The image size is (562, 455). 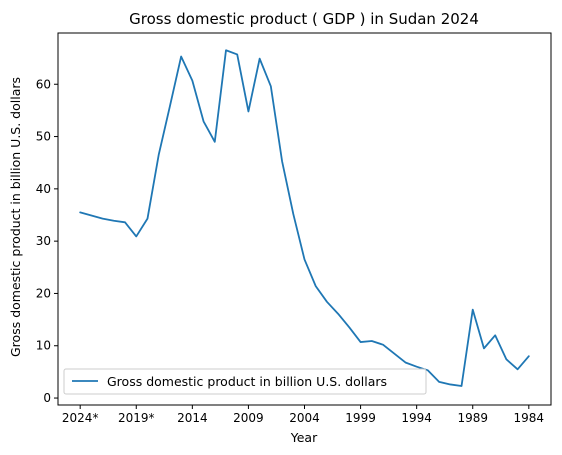 I want to click on x-tick-label: 1999, so click(x=360, y=418).